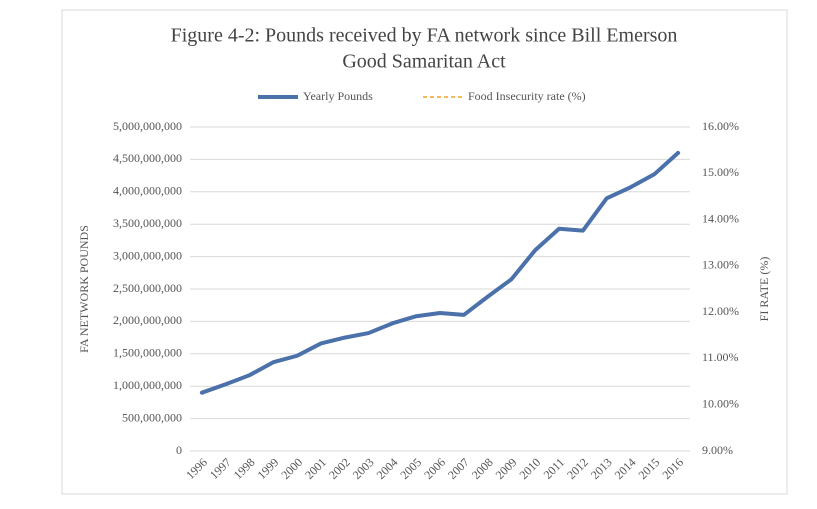  I want to click on y-tick-label: 500,000,000, so click(152, 417).